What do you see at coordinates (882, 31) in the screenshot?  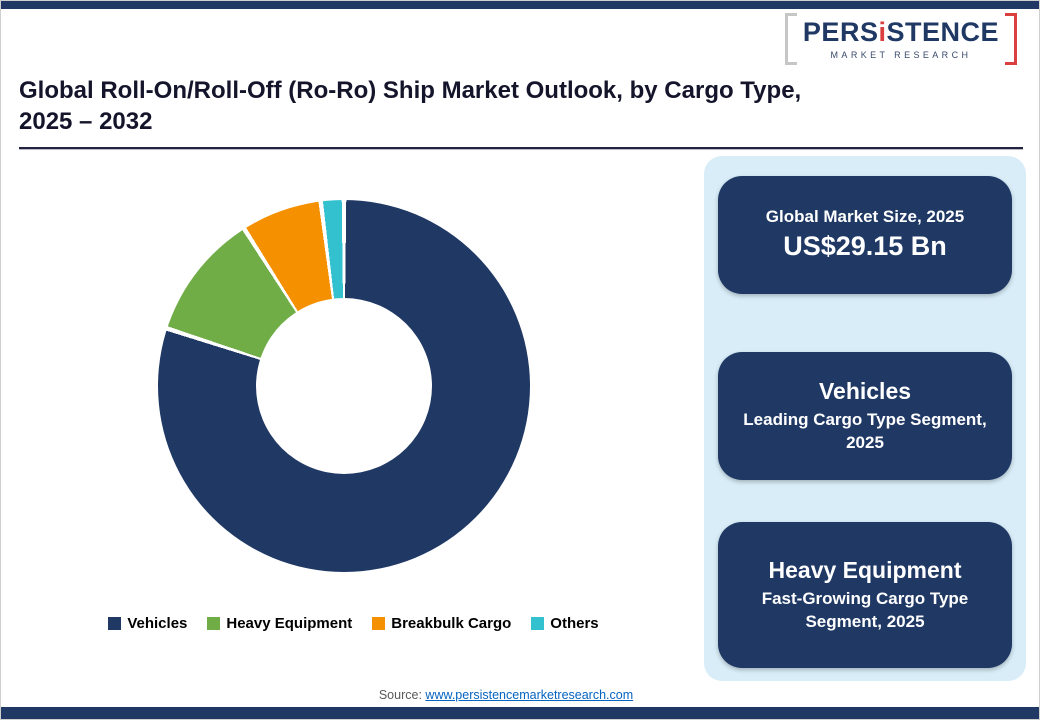 I see `logo-part2: i` at bounding box center [882, 31].